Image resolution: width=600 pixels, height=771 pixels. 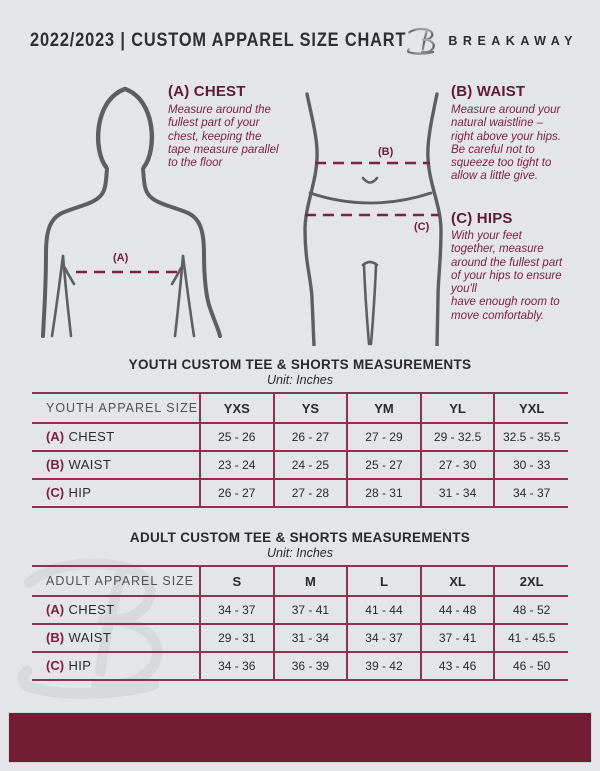 I want to click on table-cell: 28 - 31, so click(x=383, y=493).